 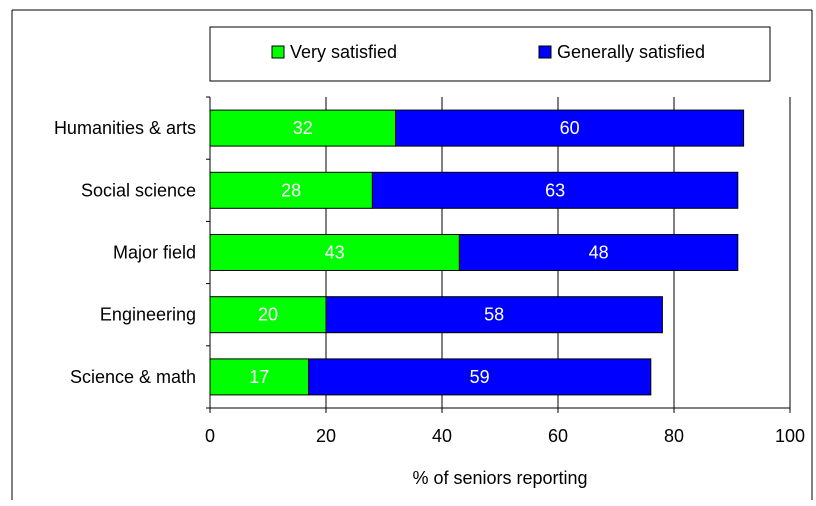 I want to click on legend: Very satisfied Generally satisfied, so click(x=490, y=54).